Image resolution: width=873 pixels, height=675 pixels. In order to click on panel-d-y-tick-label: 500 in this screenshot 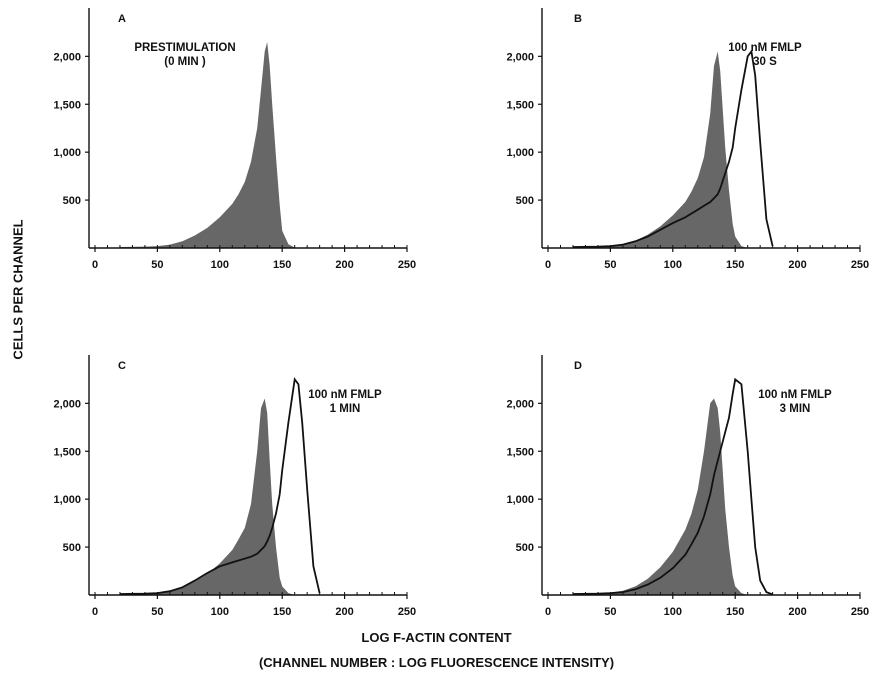, I will do `click(525, 548)`.